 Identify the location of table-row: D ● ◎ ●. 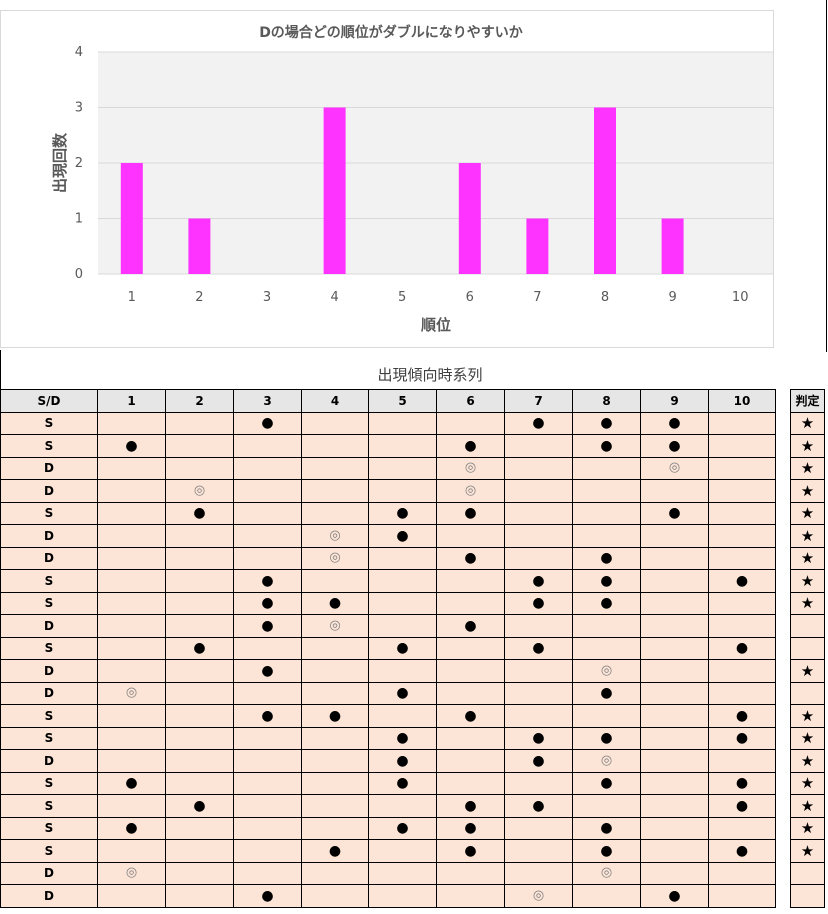
(388, 896).